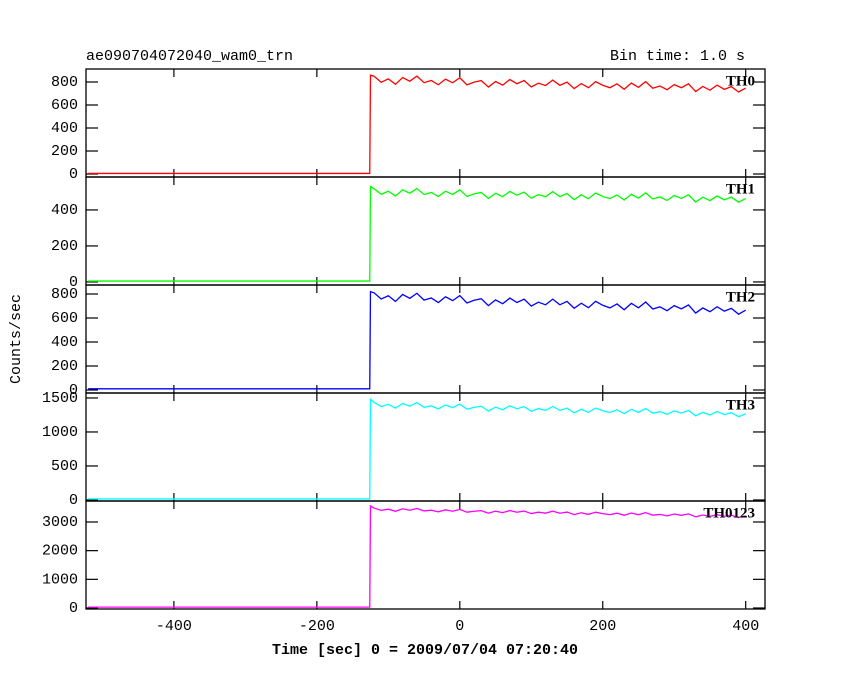 This screenshot has height=680, width=850. What do you see at coordinates (60, 522) in the screenshot?
I see `y-tick-label: 3000` at bounding box center [60, 522].